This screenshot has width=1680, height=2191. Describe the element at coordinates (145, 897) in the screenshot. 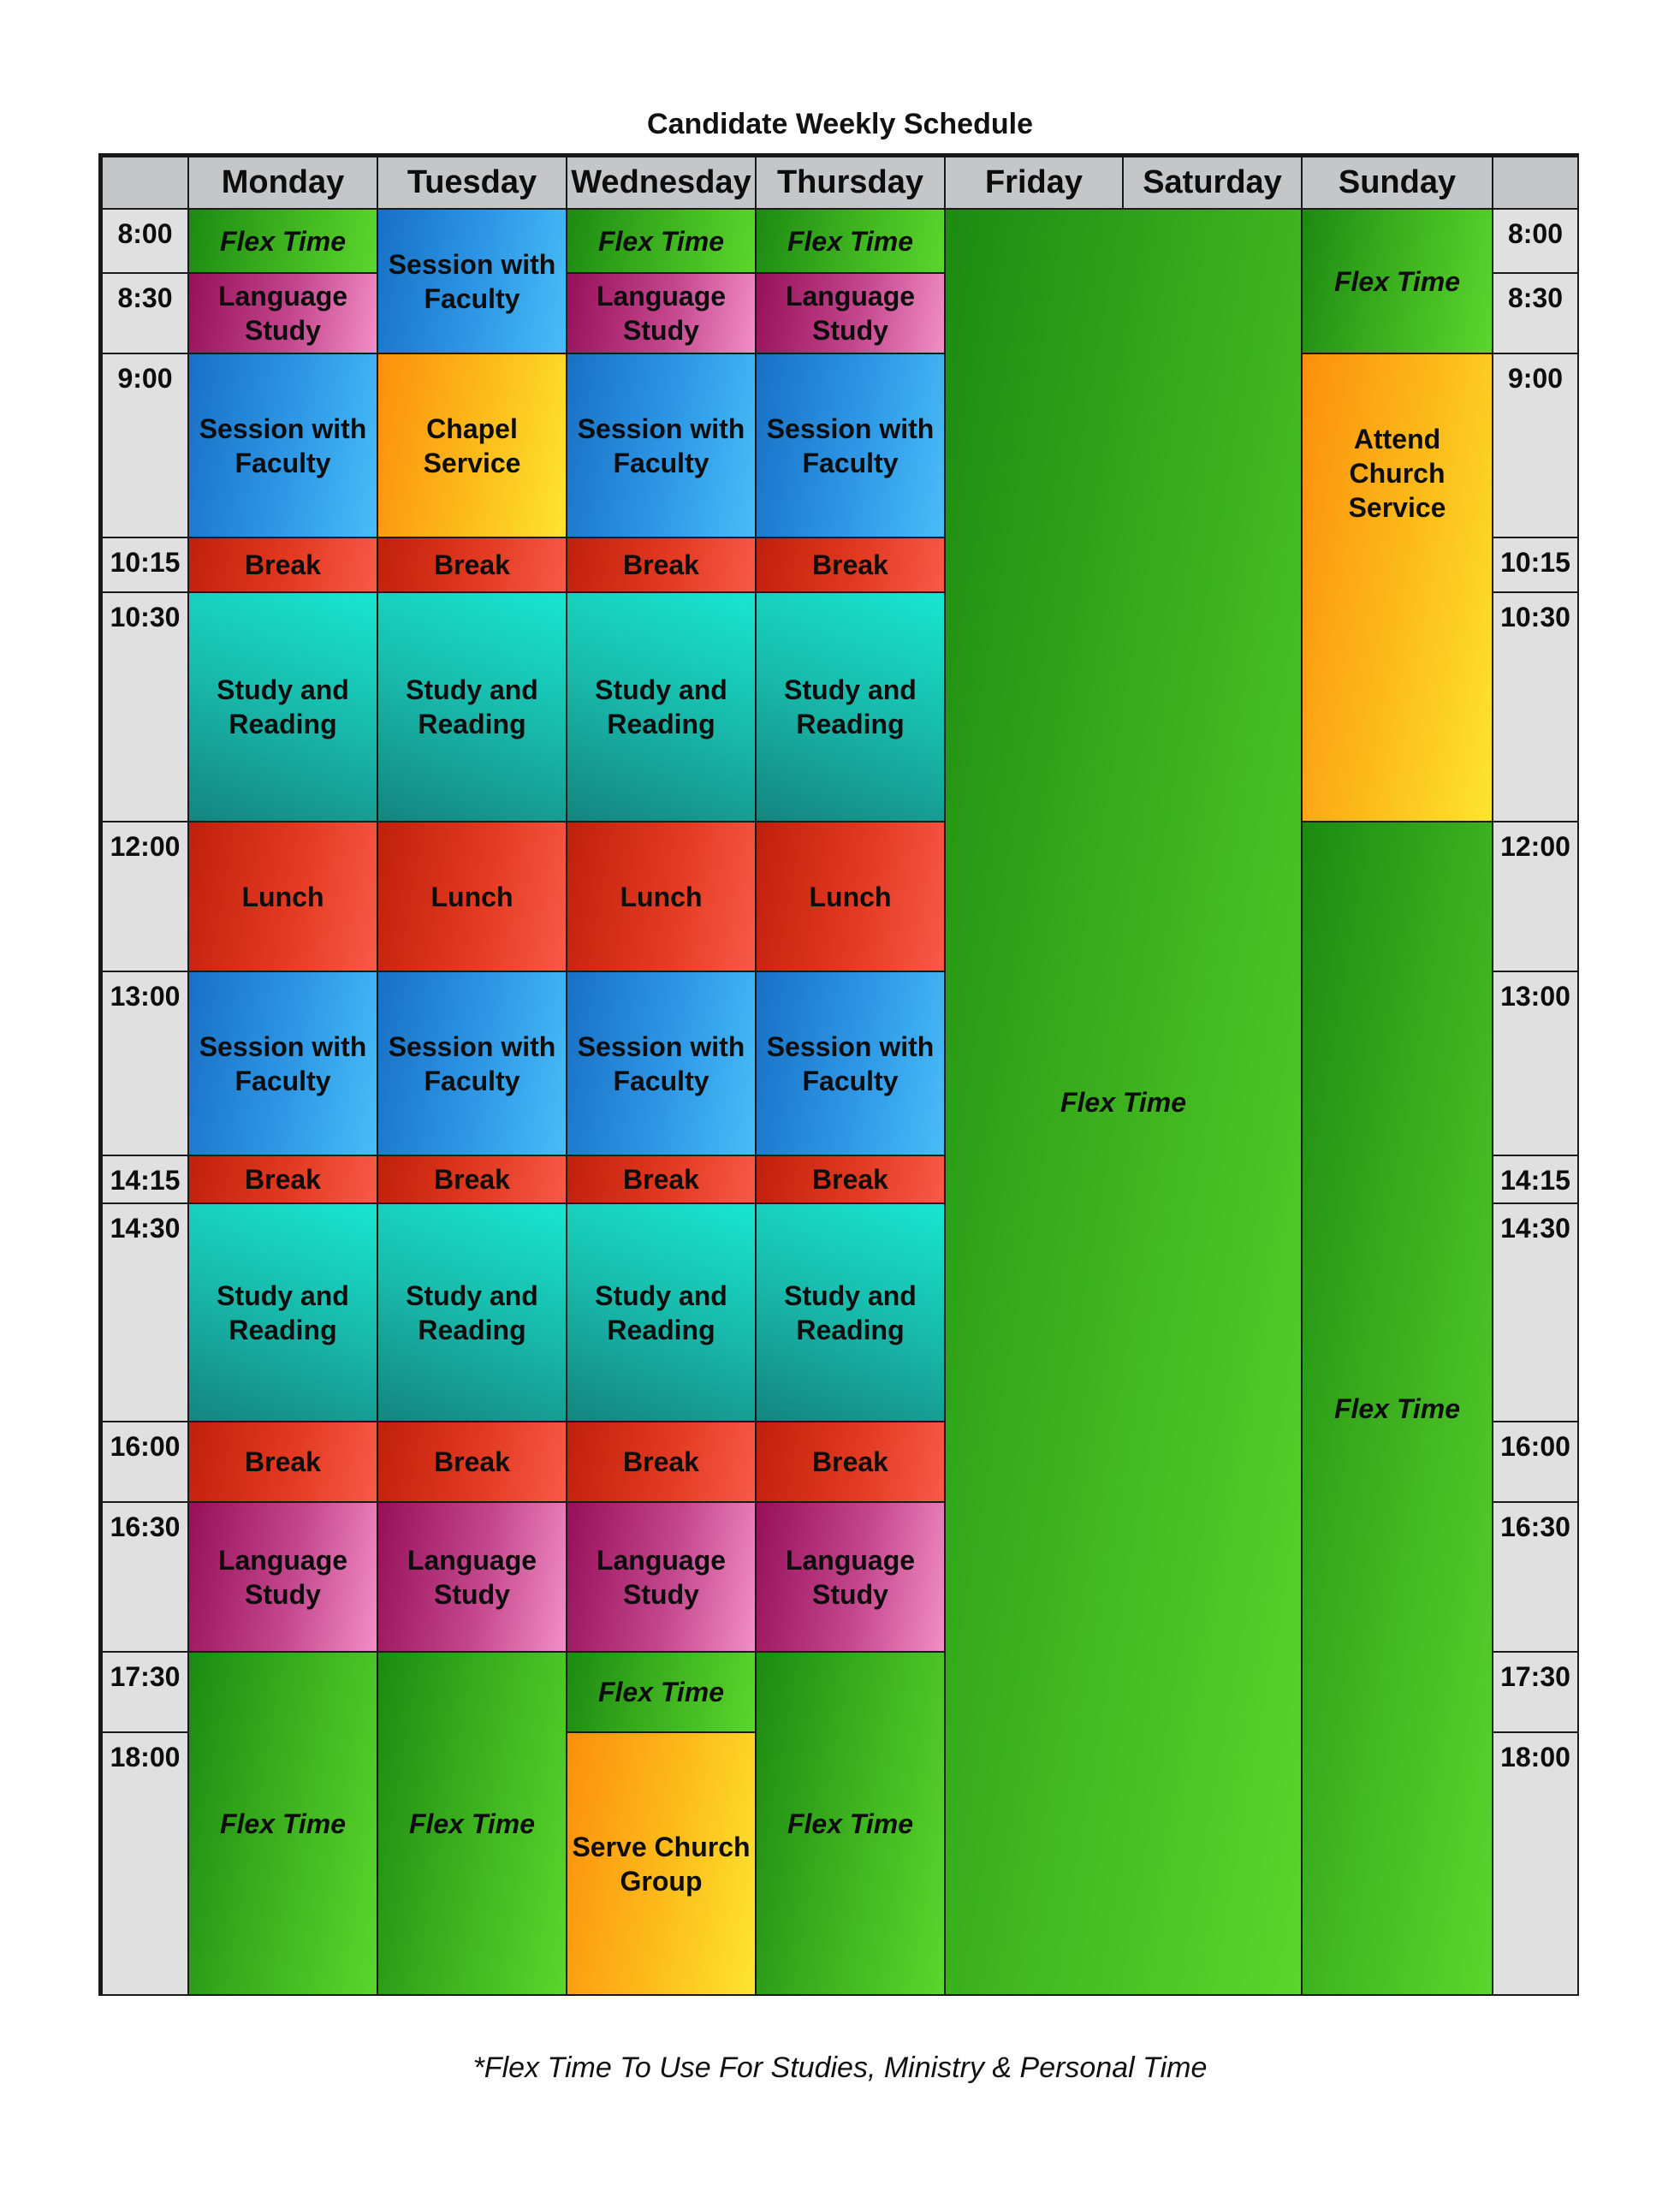

I see `time-label-left: 12:00` at that location.